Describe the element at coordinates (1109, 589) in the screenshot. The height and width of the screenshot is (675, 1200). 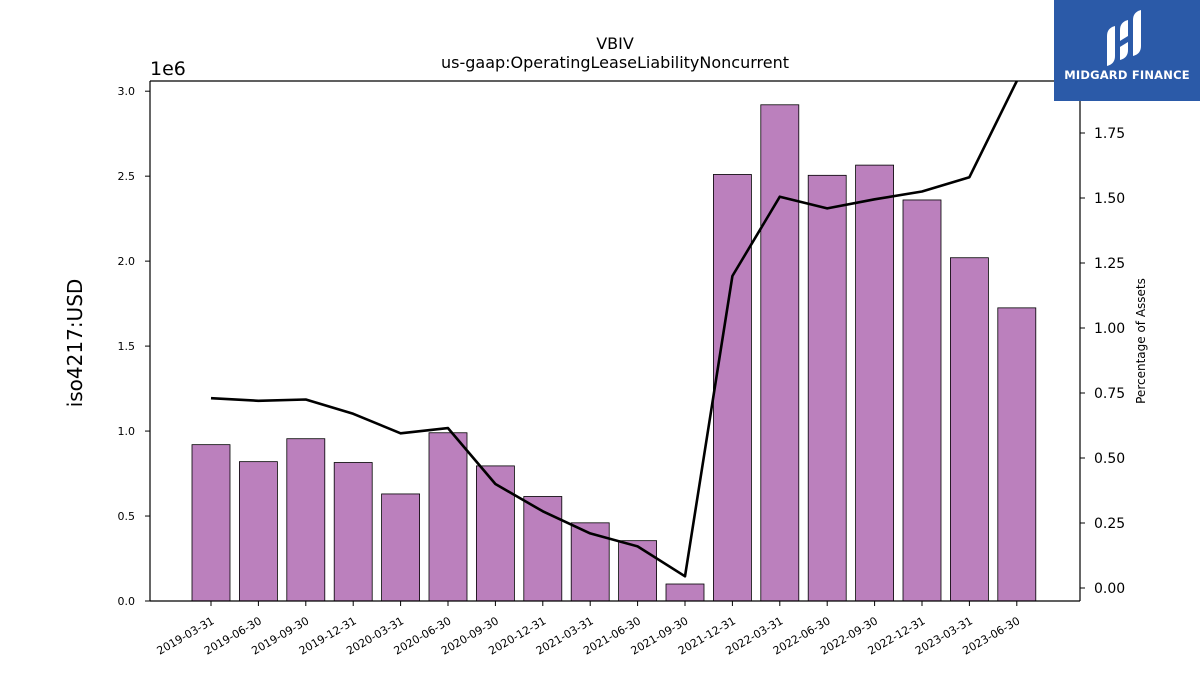
I see `y2-tick-label: 0.00` at that location.